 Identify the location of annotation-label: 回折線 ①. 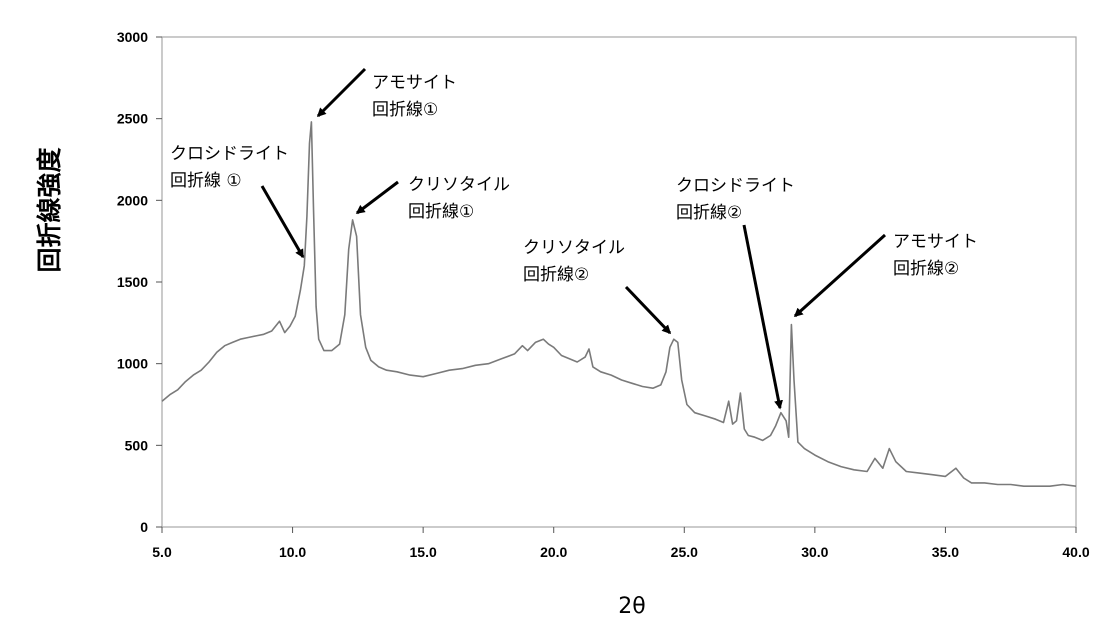
(206, 181).